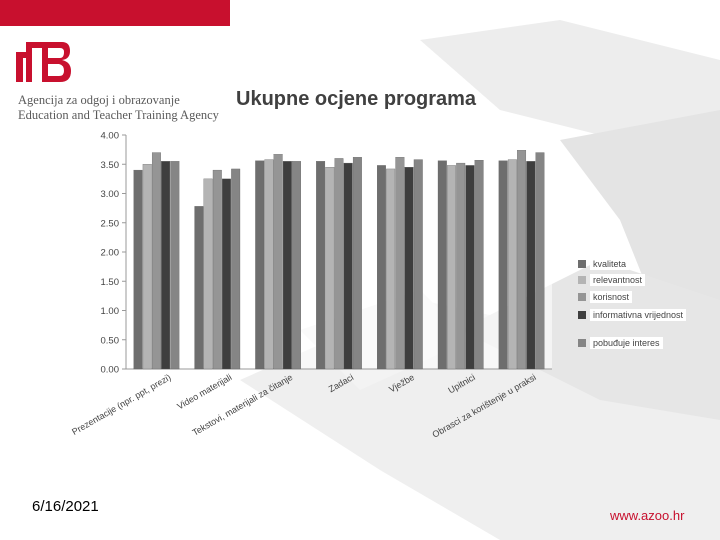  I want to click on brand-top-bar, so click(115, 13).